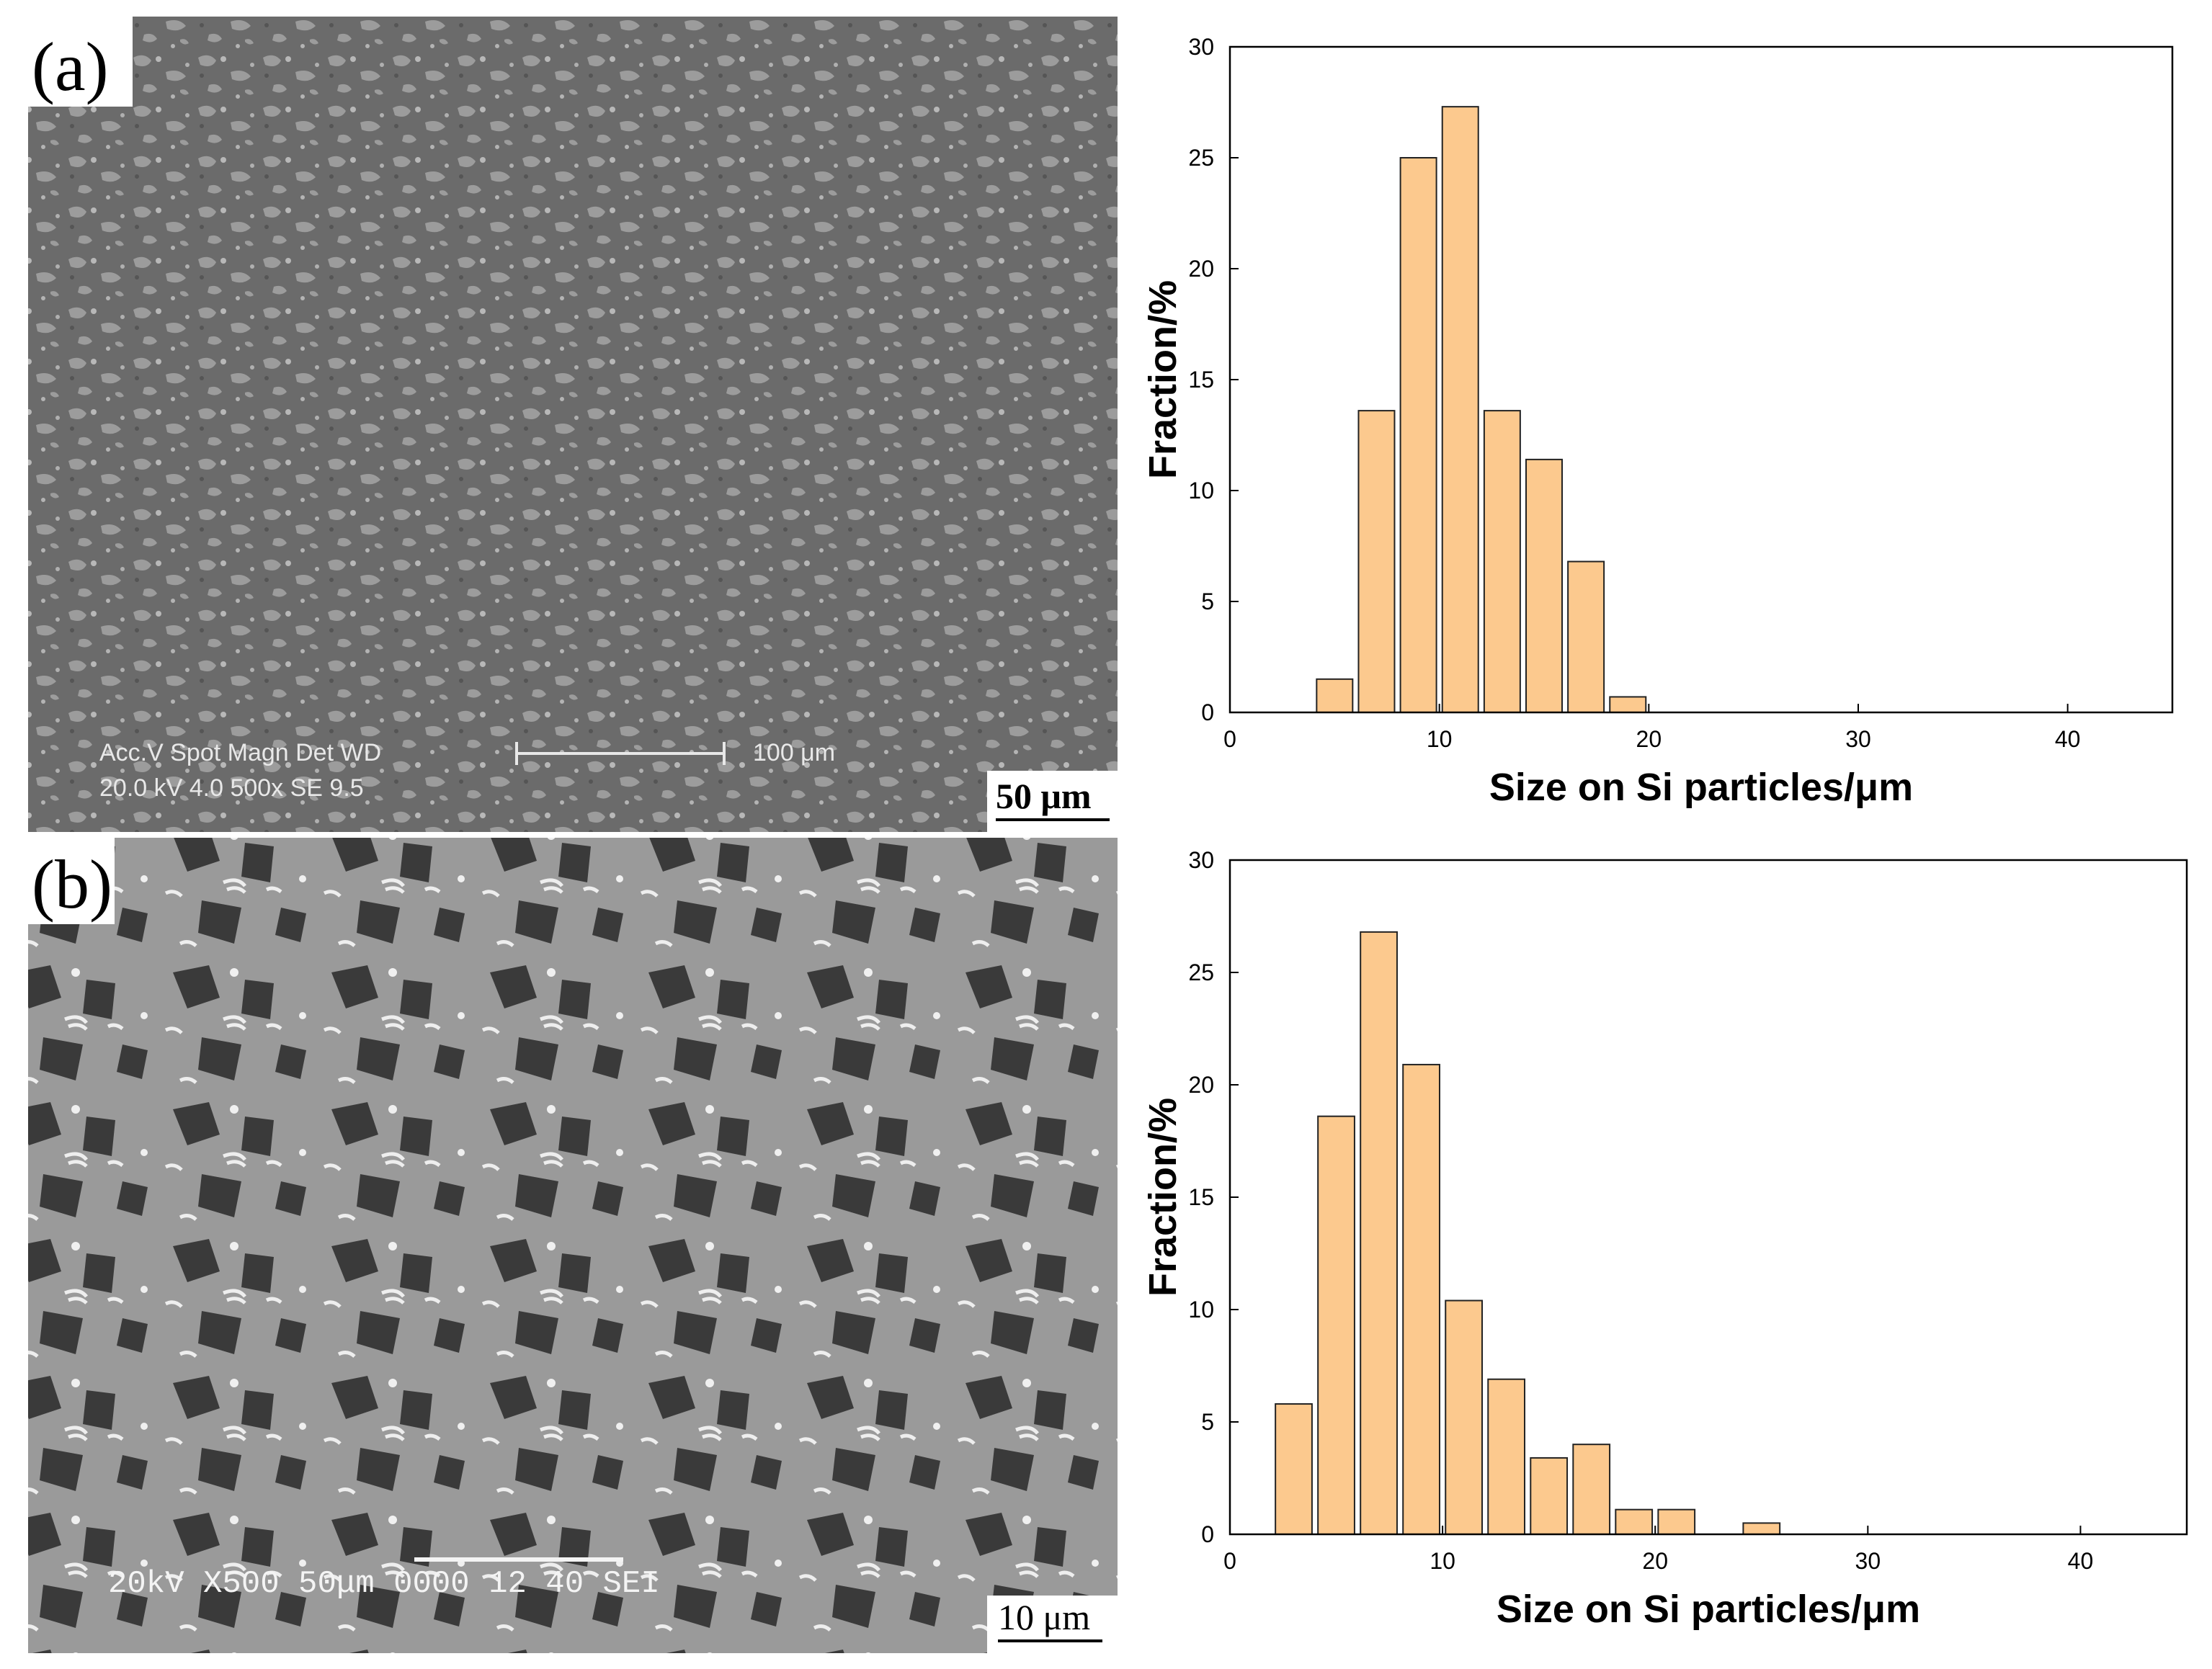 This screenshot has height=1669, width=2212. Describe the element at coordinates (794, 752) in the screenshot. I see `sem-scale: 100 μm` at that location.